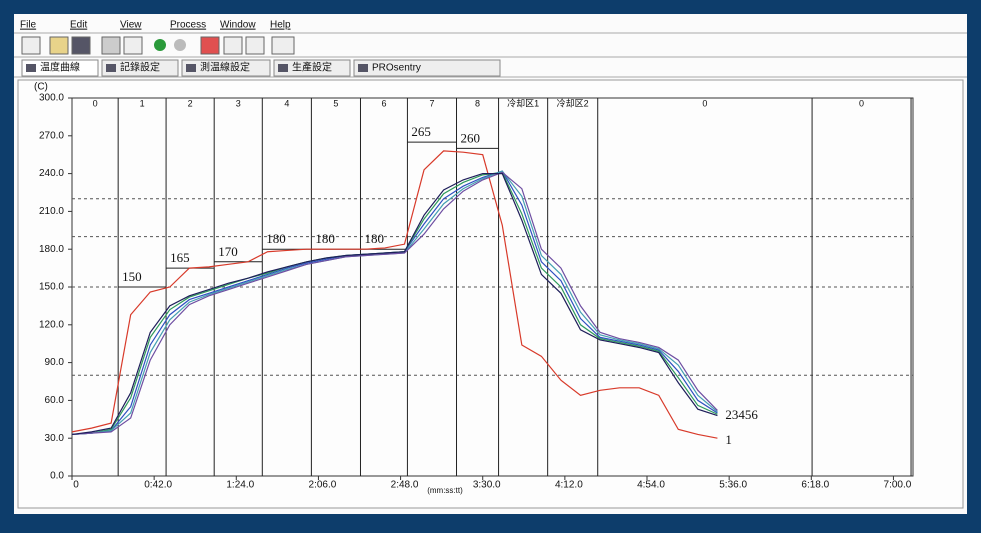  Describe the element at coordinates (405, 485) in the screenshot. I see `x-tick-label: 2:48.0` at that location.